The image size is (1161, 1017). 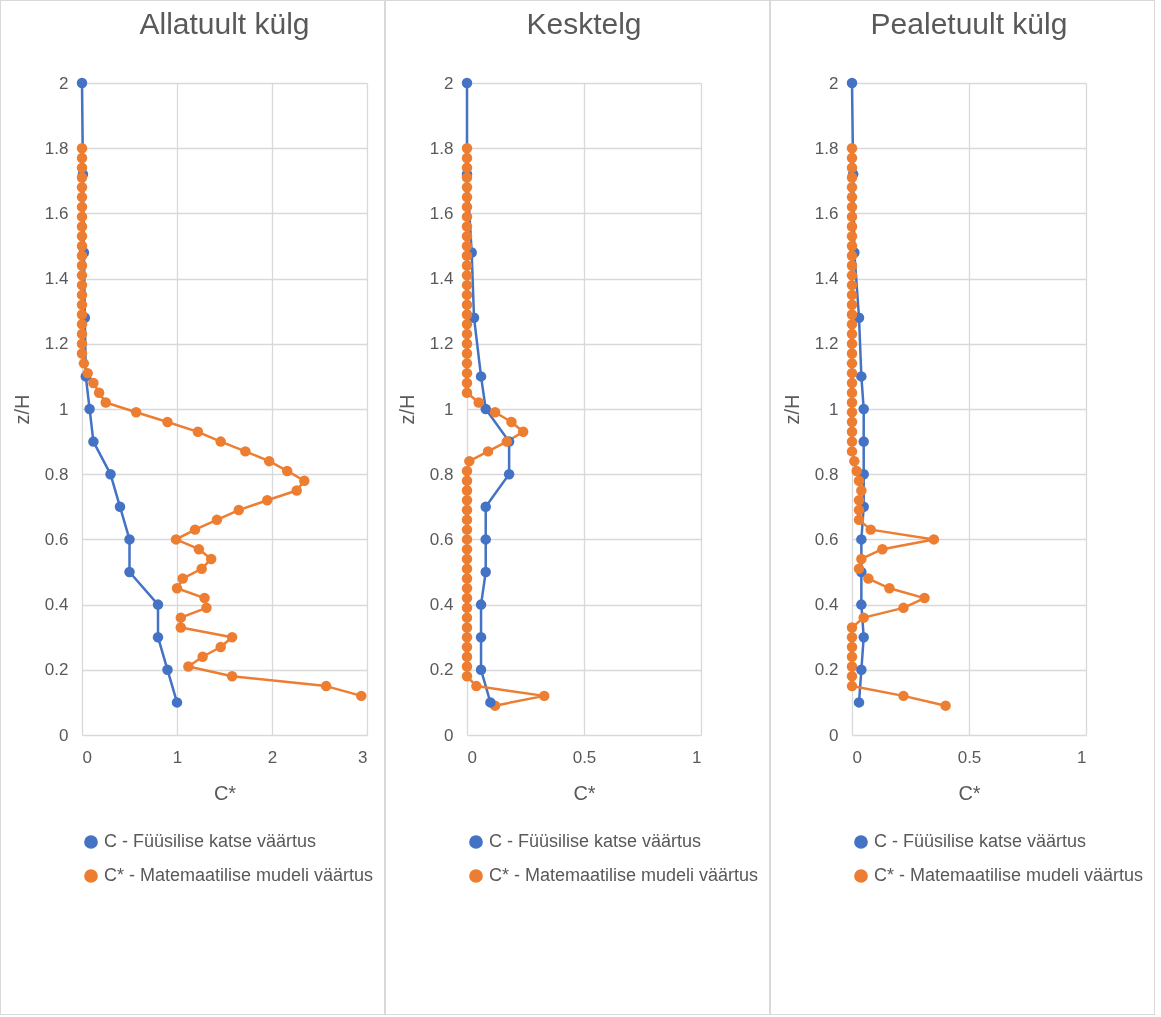 I want to click on y-tick-label: 1, so click(x=63, y=409).